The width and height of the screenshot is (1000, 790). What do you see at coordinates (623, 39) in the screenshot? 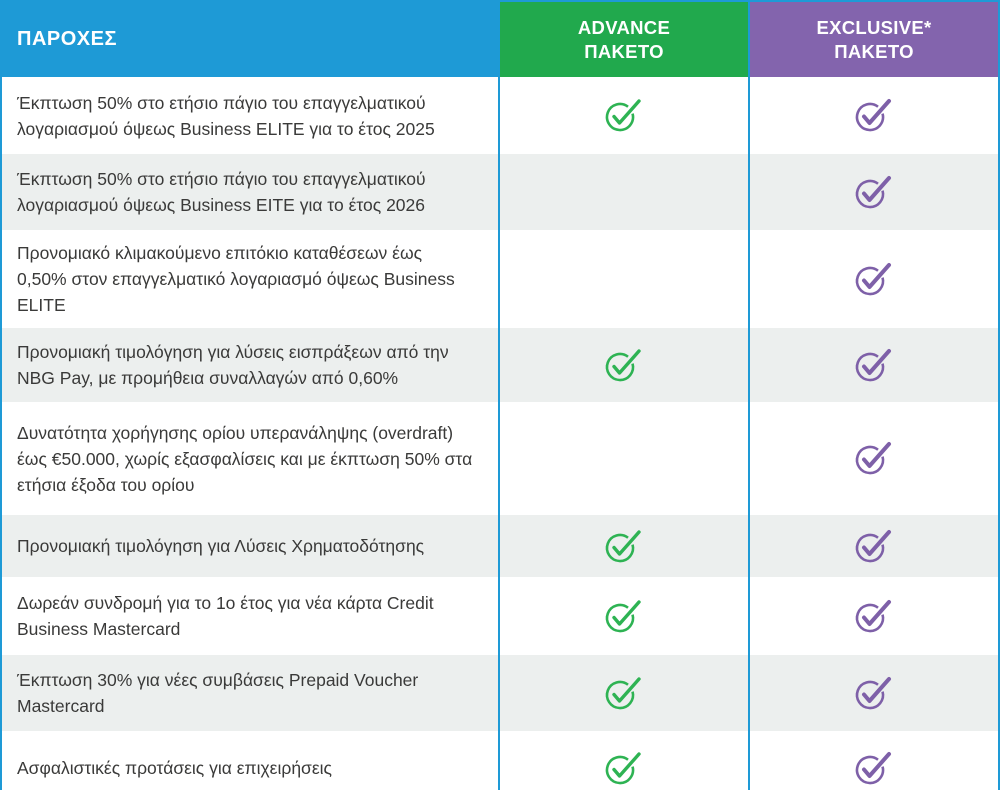
I see `column-header-advance-package: ADVANCE ΠΑΚΕΤΟ` at bounding box center [623, 39].